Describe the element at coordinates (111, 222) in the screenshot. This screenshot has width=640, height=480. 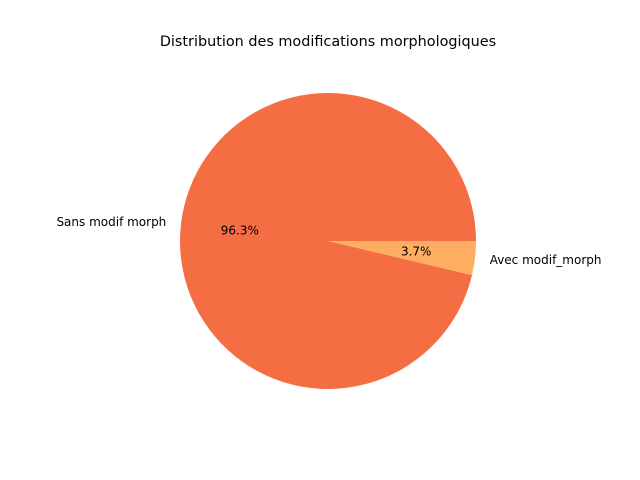
I see `slice-label-1: Sans modif morph` at that location.